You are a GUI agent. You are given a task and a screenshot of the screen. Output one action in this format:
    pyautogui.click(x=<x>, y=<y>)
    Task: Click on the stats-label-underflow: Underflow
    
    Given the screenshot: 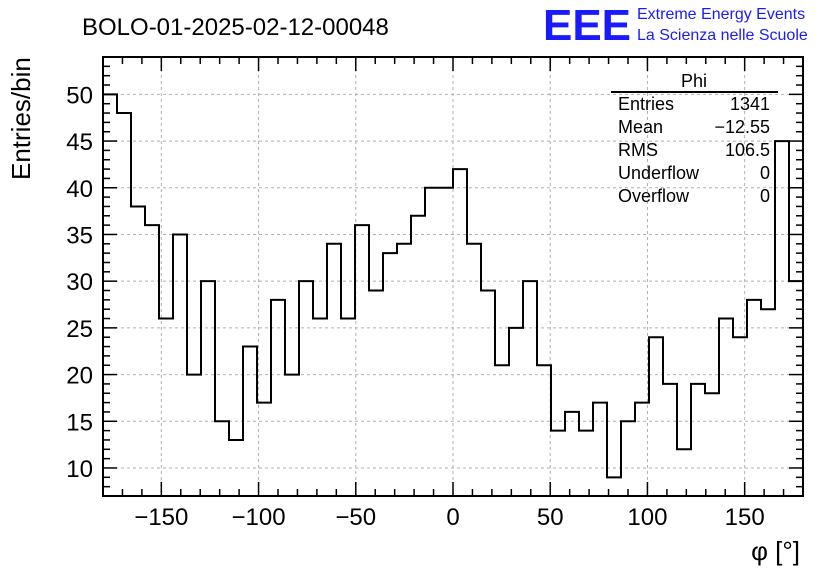 What is the action you would take?
    pyautogui.click(x=659, y=173)
    